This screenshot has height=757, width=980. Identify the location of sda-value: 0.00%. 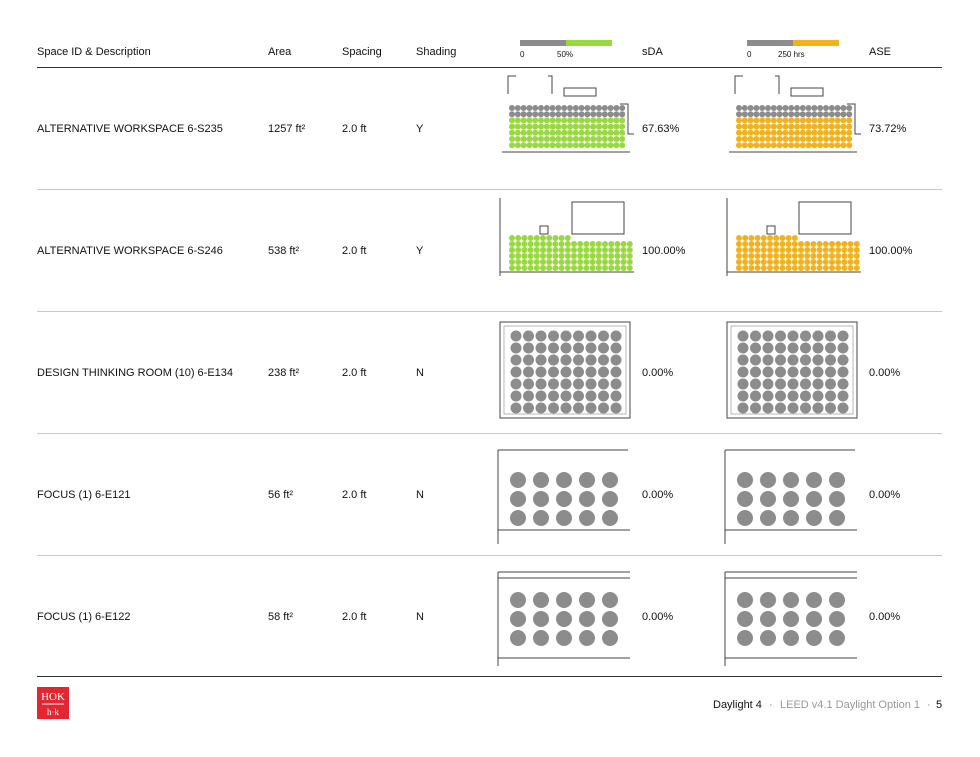
(658, 495).